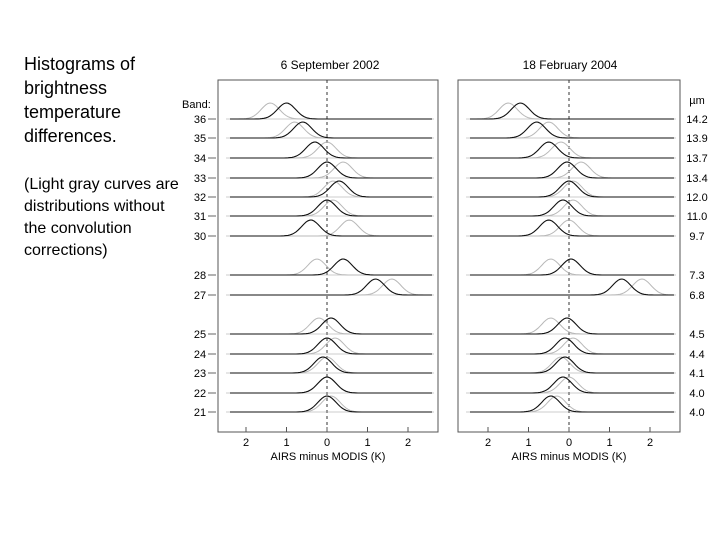 Image resolution: width=720 pixels, height=540 pixels. I want to click on band-label-23: 23, so click(200, 374).